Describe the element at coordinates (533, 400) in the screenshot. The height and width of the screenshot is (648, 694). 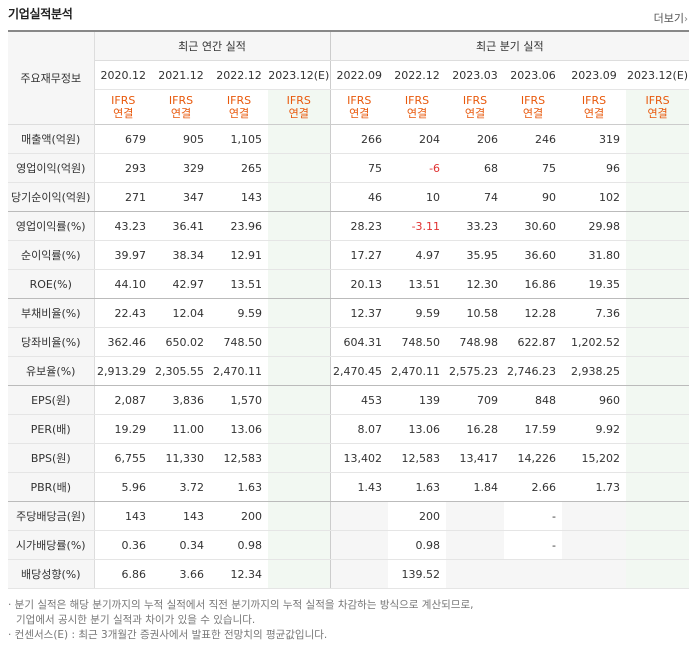
I see `table-cell: 848` at that location.